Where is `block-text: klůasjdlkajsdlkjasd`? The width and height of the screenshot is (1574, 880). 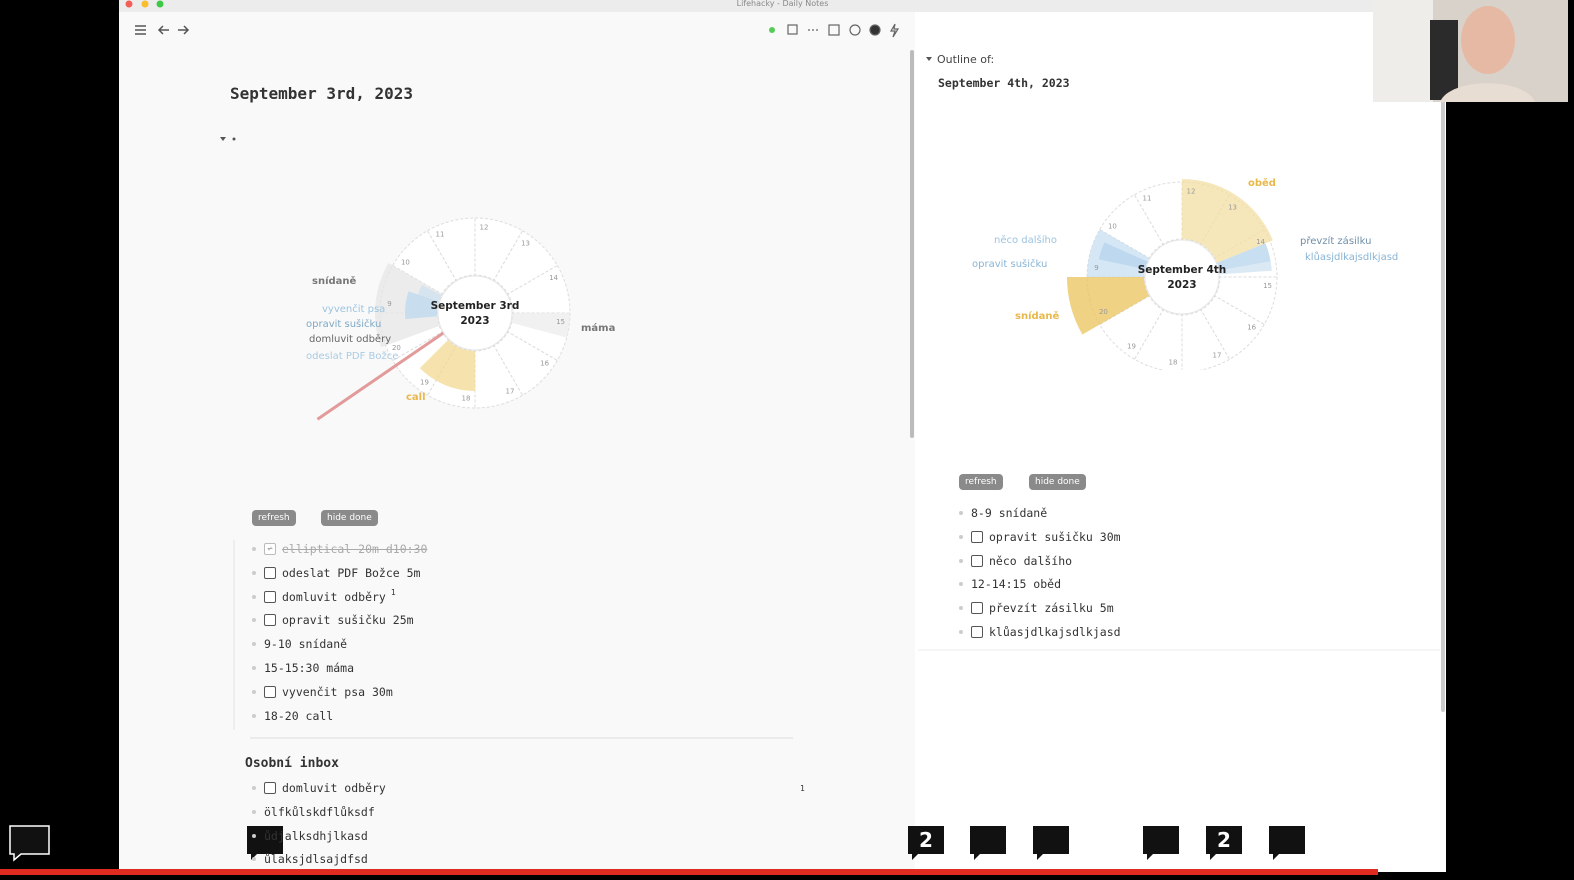
block-text: klůasjdlkajsdlkjasd is located at coordinates (1055, 632).